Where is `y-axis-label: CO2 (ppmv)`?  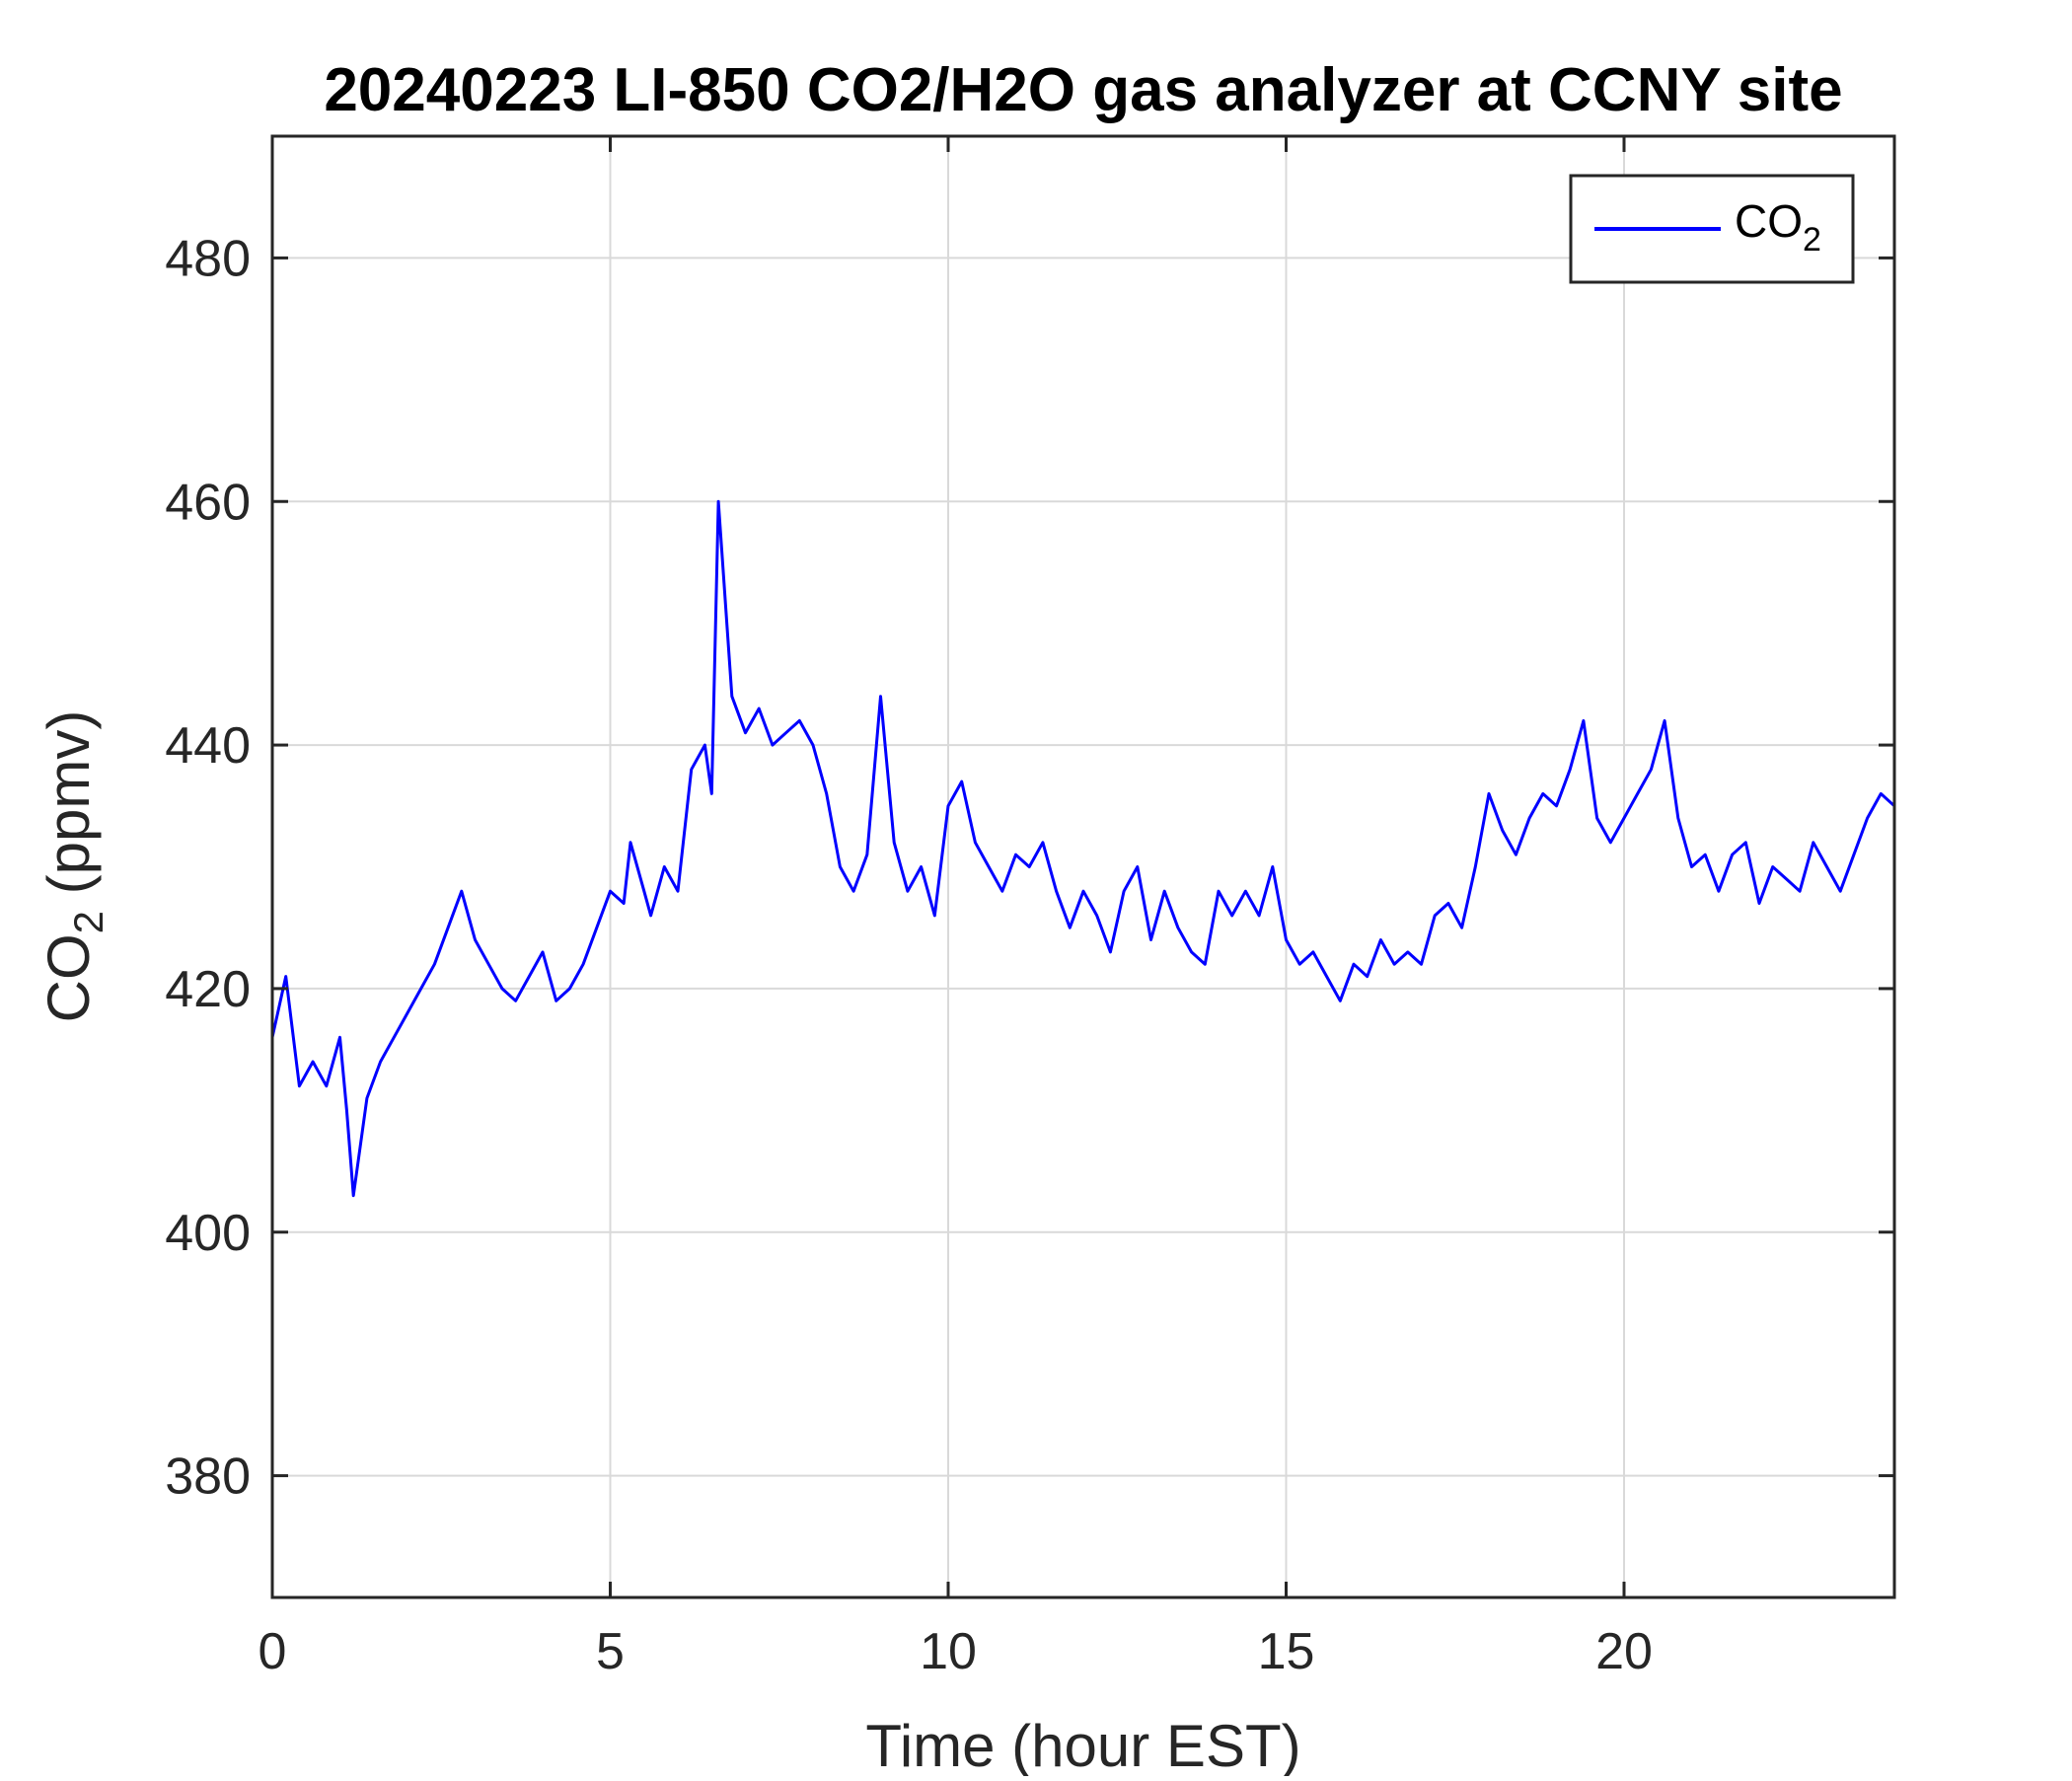 y-axis-label: CO2 (ppmv) is located at coordinates (74, 866).